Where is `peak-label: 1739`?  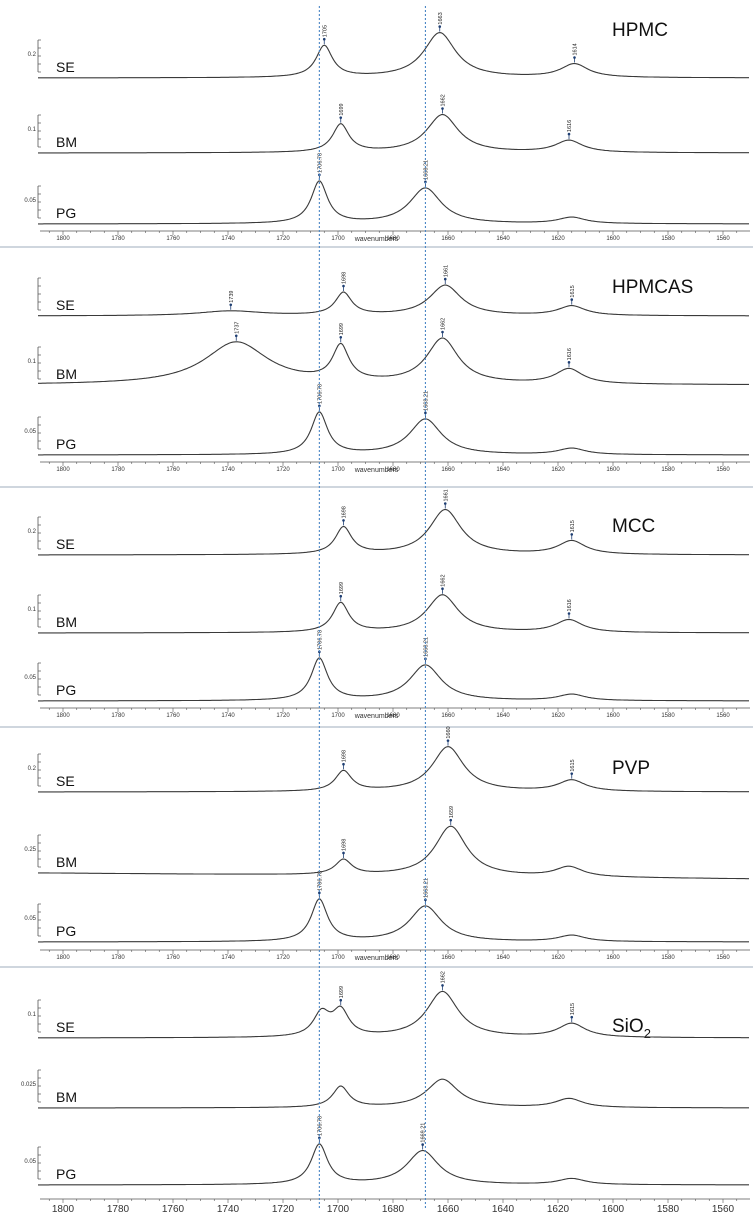
peak-label: 1739 is located at coordinates (232, 297).